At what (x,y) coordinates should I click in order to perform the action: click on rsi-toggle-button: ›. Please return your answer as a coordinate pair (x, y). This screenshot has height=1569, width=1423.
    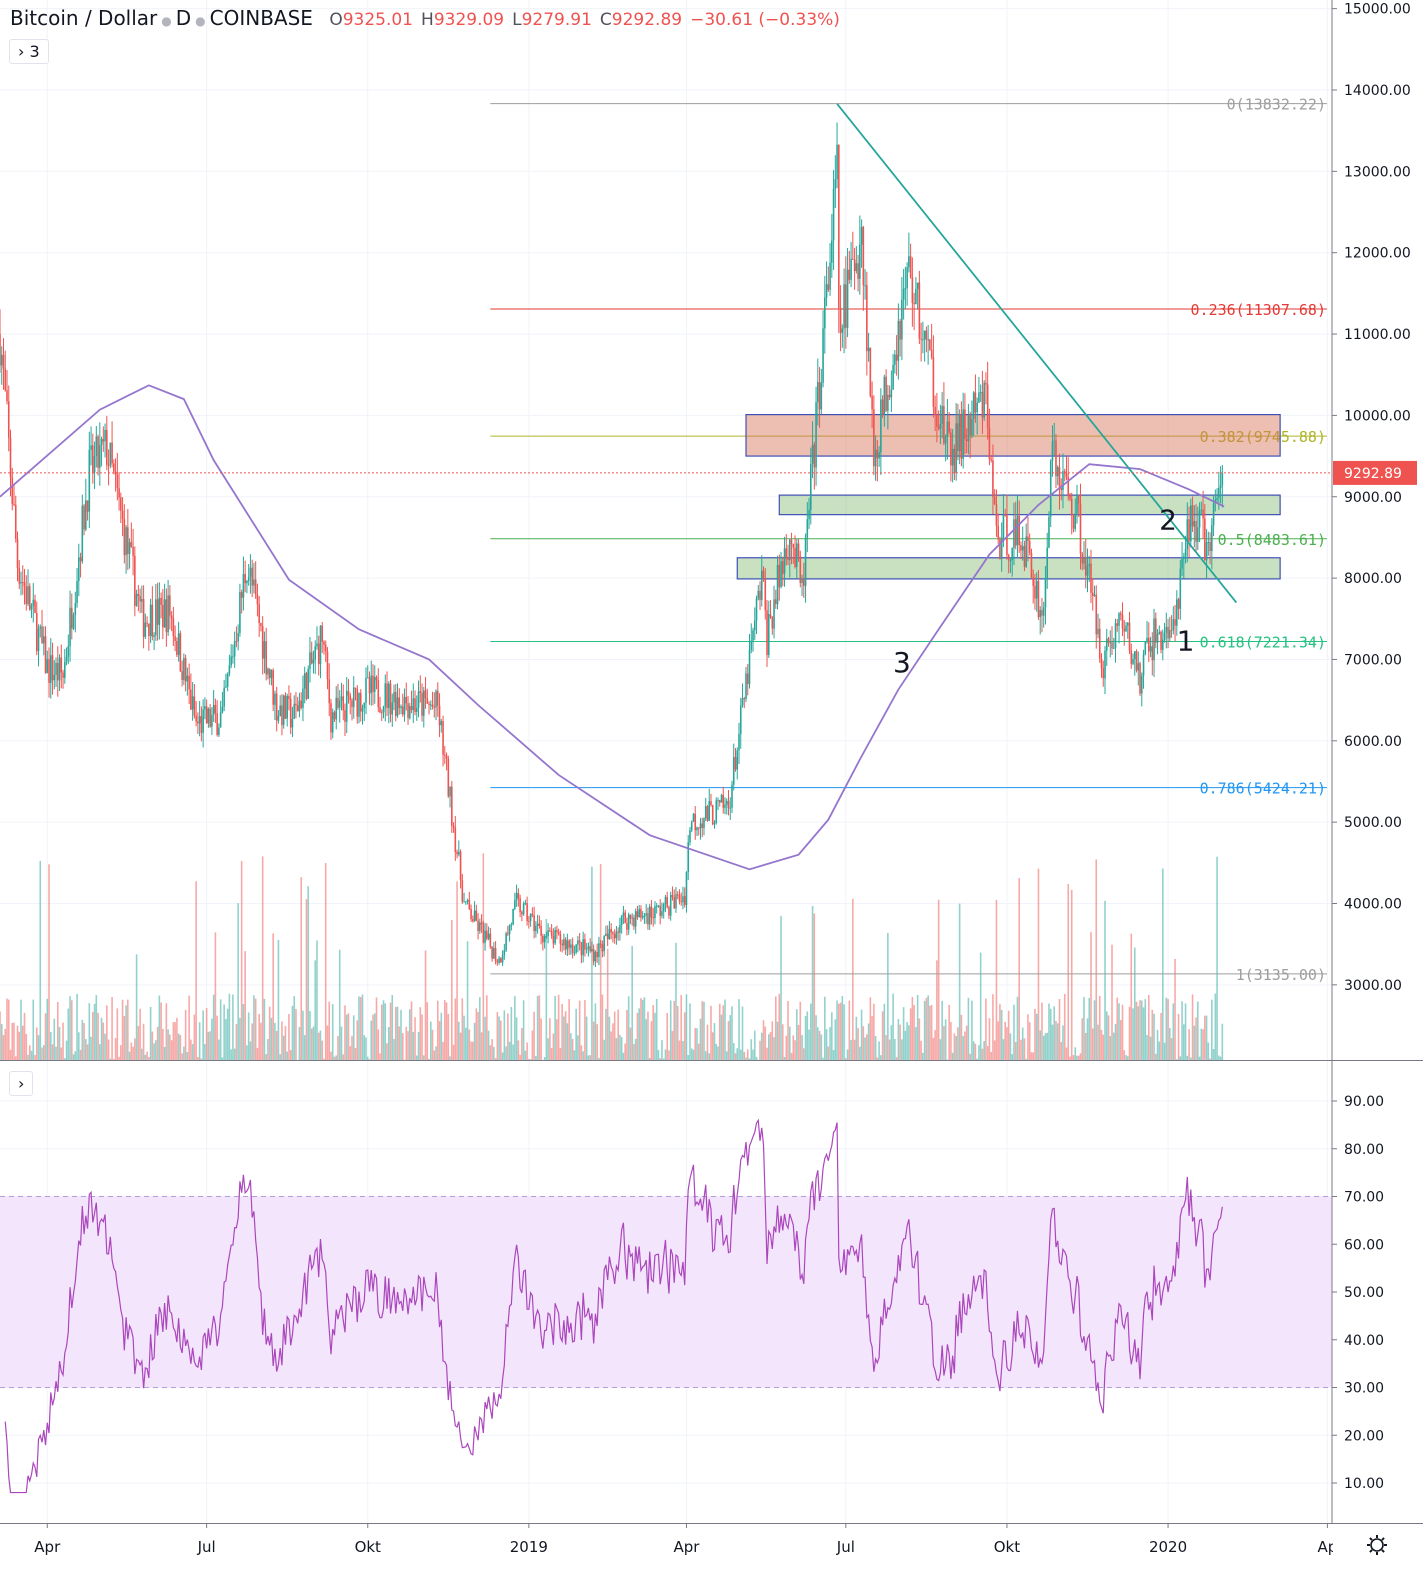
    Looking at the image, I should click on (21, 1083).